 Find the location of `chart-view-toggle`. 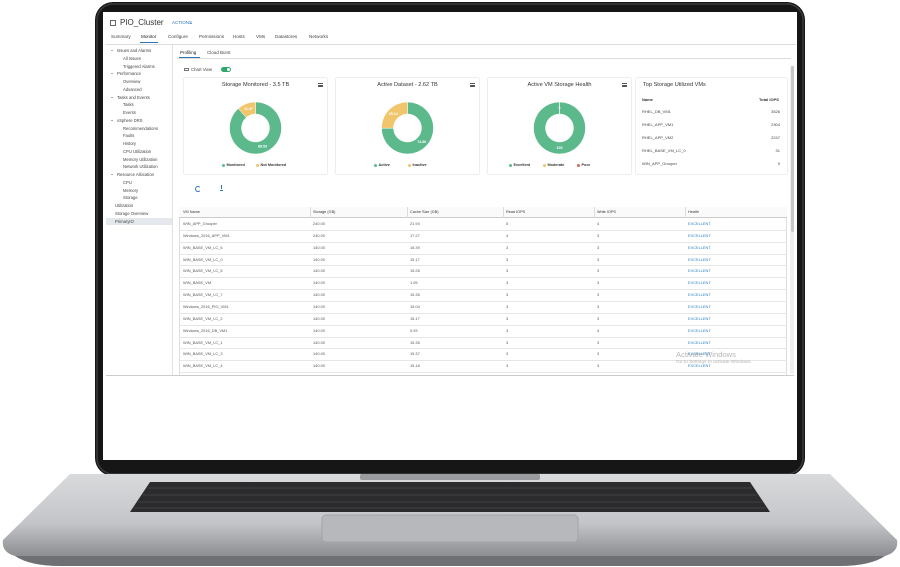

chart-view-toggle is located at coordinates (226, 69).